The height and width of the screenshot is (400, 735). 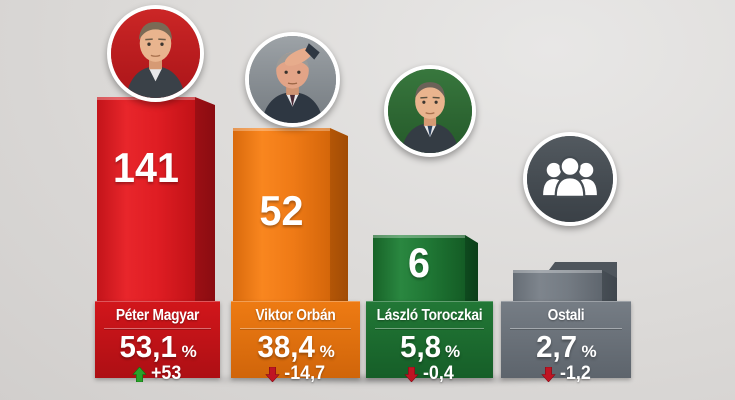 What do you see at coordinates (156, 199) in the screenshot?
I see `bar-peter-magyar: 141` at bounding box center [156, 199].